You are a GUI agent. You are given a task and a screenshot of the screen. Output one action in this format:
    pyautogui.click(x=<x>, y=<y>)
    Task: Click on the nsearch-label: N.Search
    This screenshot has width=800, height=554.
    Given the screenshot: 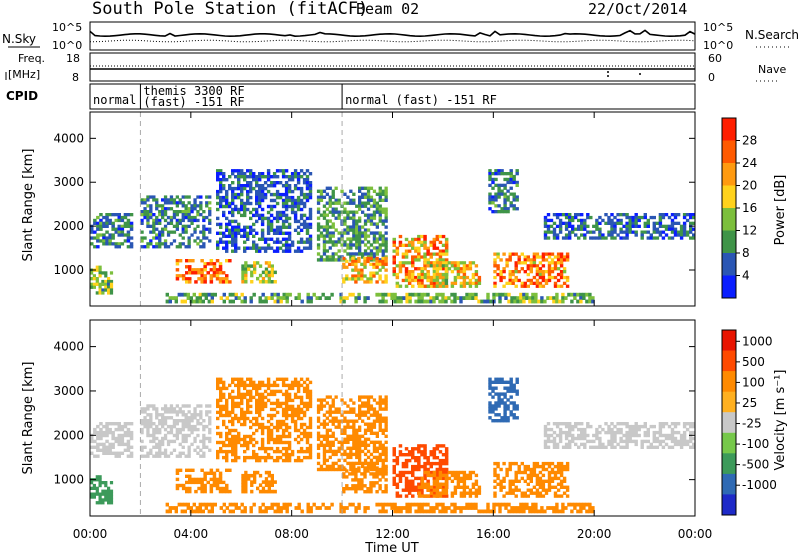 What is the action you would take?
    pyautogui.click(x=772, y=35)
    